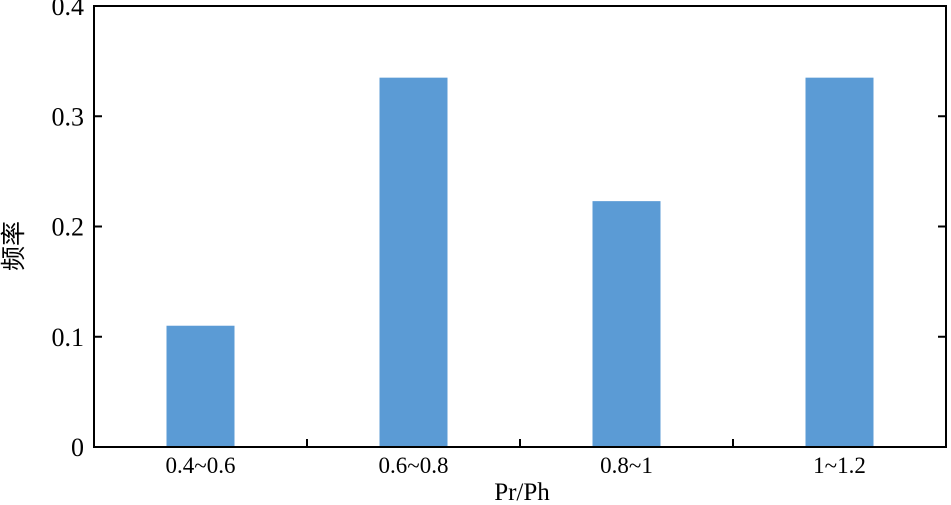 Image resolution: width=951 pixels, height=505 pixels. Describe the element at coordinates (68, 337) in the screenshot. I see `y-tick-label: 0.1` at that location.